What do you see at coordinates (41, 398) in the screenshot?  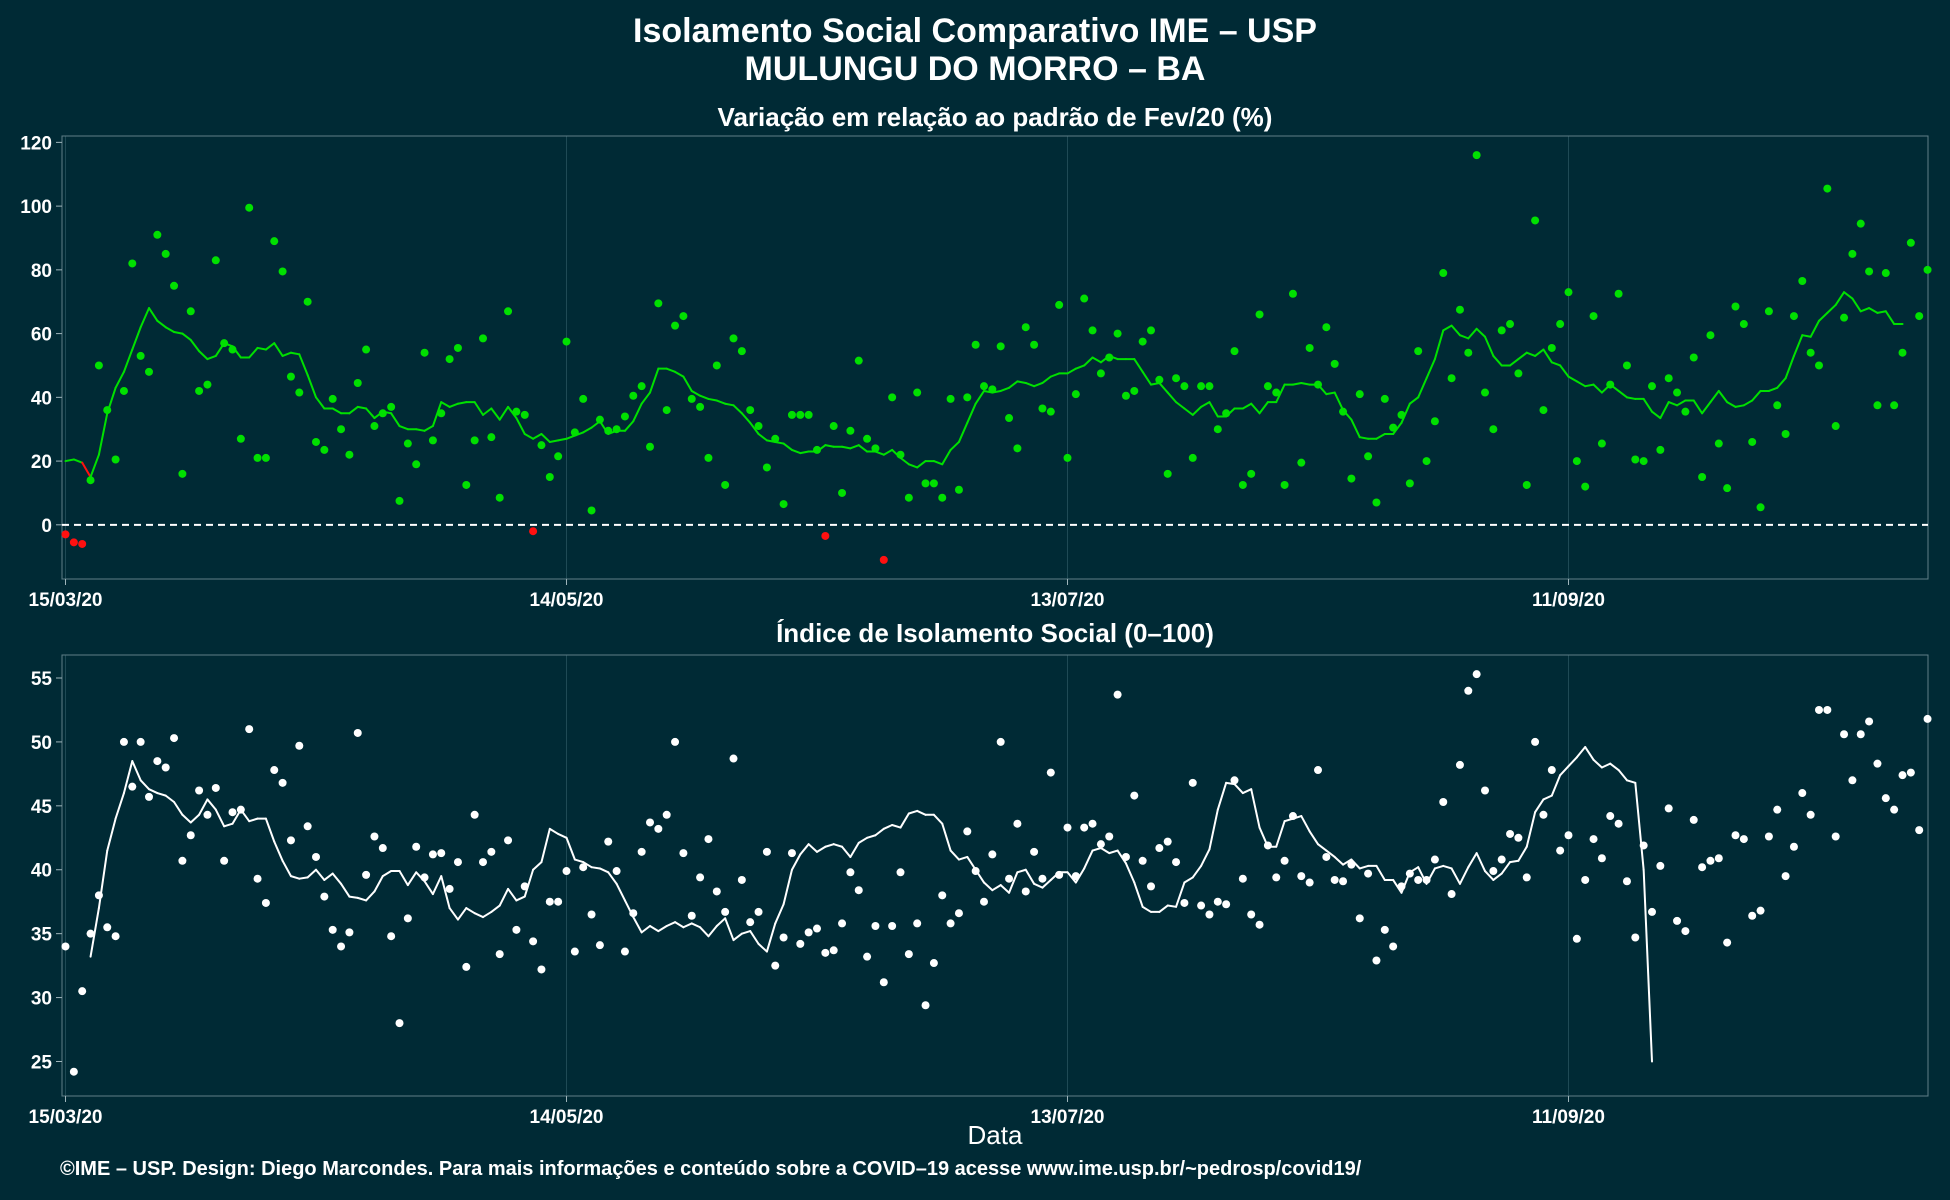 I see `panel1-y-tick-label-2: 40` at bounding box center [41, 398].